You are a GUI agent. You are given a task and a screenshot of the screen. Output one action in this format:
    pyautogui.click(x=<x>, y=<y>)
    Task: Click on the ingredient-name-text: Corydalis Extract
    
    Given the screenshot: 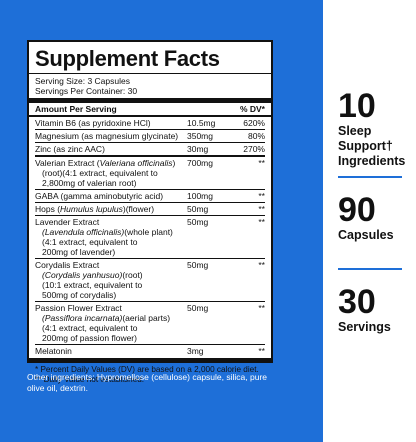 What is the action you would take?
    pyautogui.click(x=67, y=265)
    